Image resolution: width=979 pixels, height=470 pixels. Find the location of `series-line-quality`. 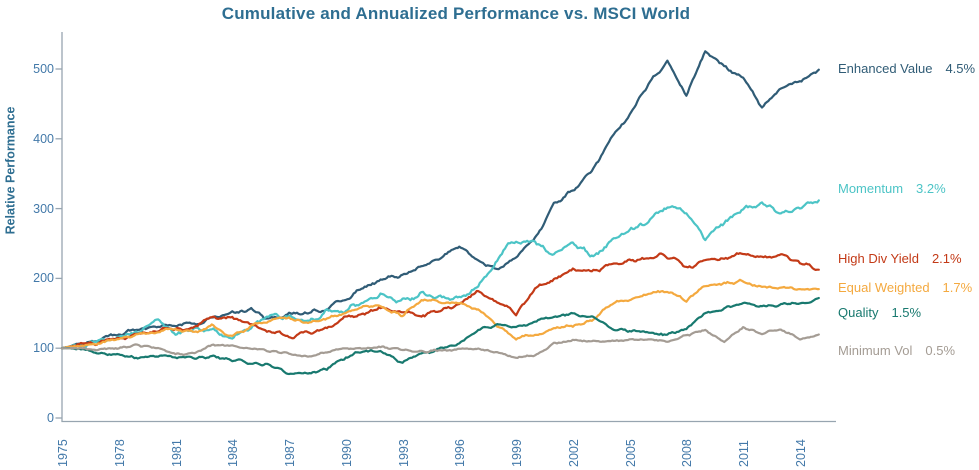

series-line-quality is located at coordinates (440, 336).